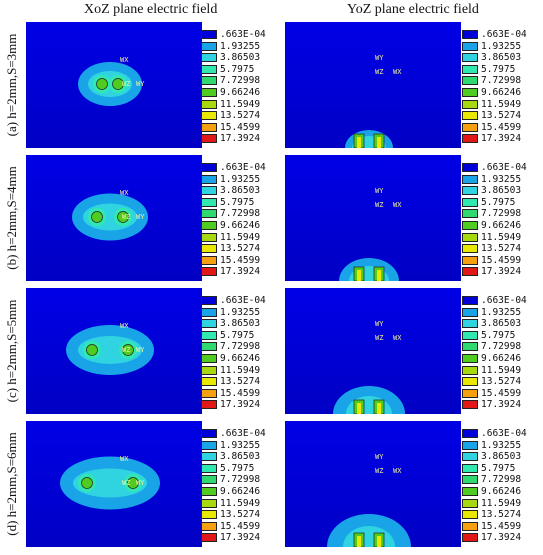 This screenshot has width=543, height=555. I want to click on row-label-text: (a) h=2mm,S=3mm, so click(11, 85).